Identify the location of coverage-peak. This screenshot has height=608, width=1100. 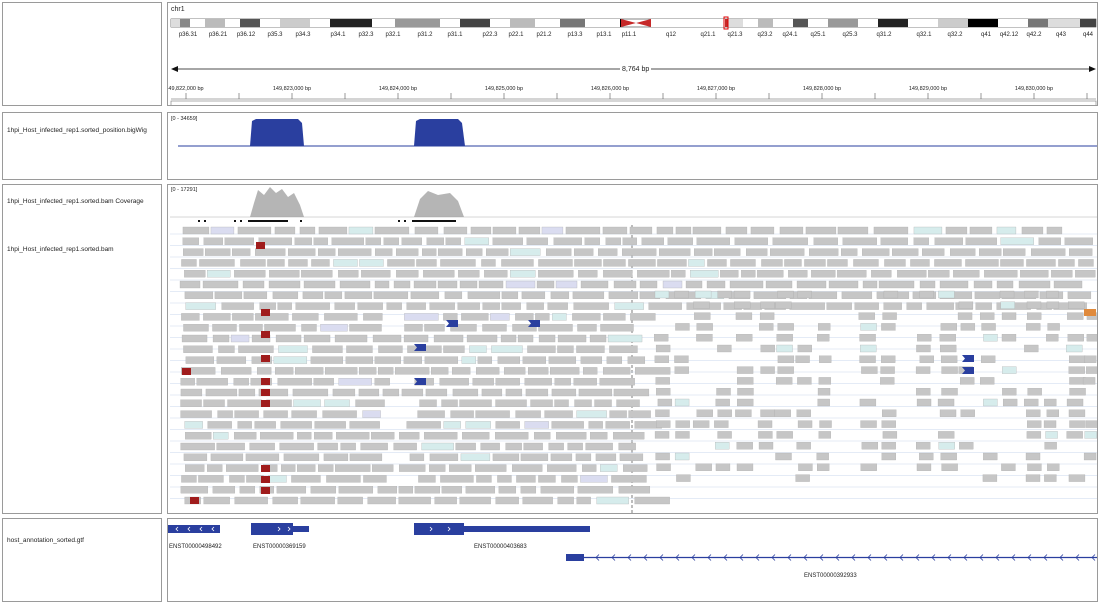
(277, 202).